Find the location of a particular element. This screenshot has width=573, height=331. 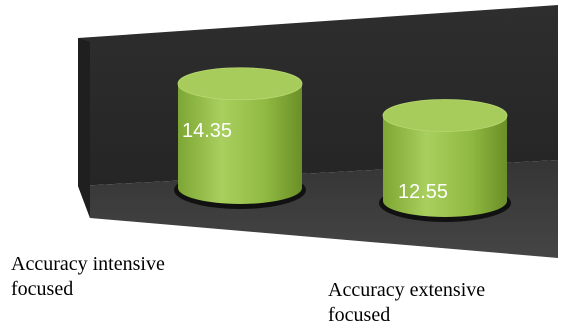

bar-extensive is located at coordinates (445, 166).